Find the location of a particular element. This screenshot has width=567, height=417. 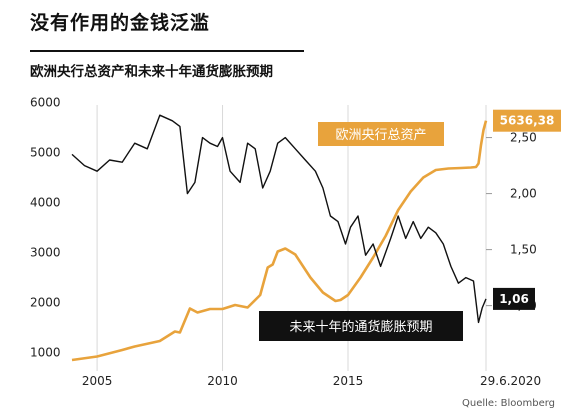

callouts: 5636,38 1,06 is located at coordinates (527, 209).